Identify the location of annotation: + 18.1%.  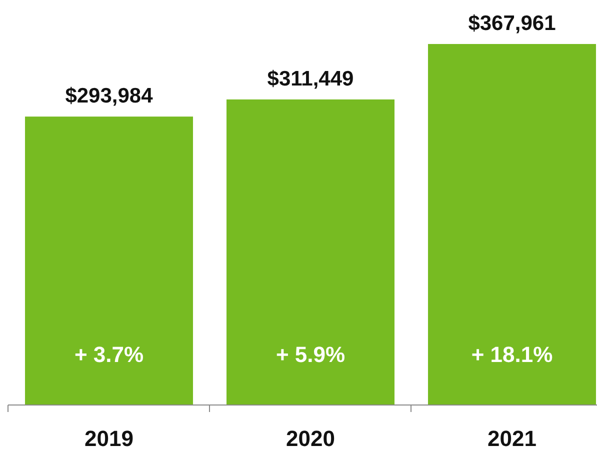
(512, 354).